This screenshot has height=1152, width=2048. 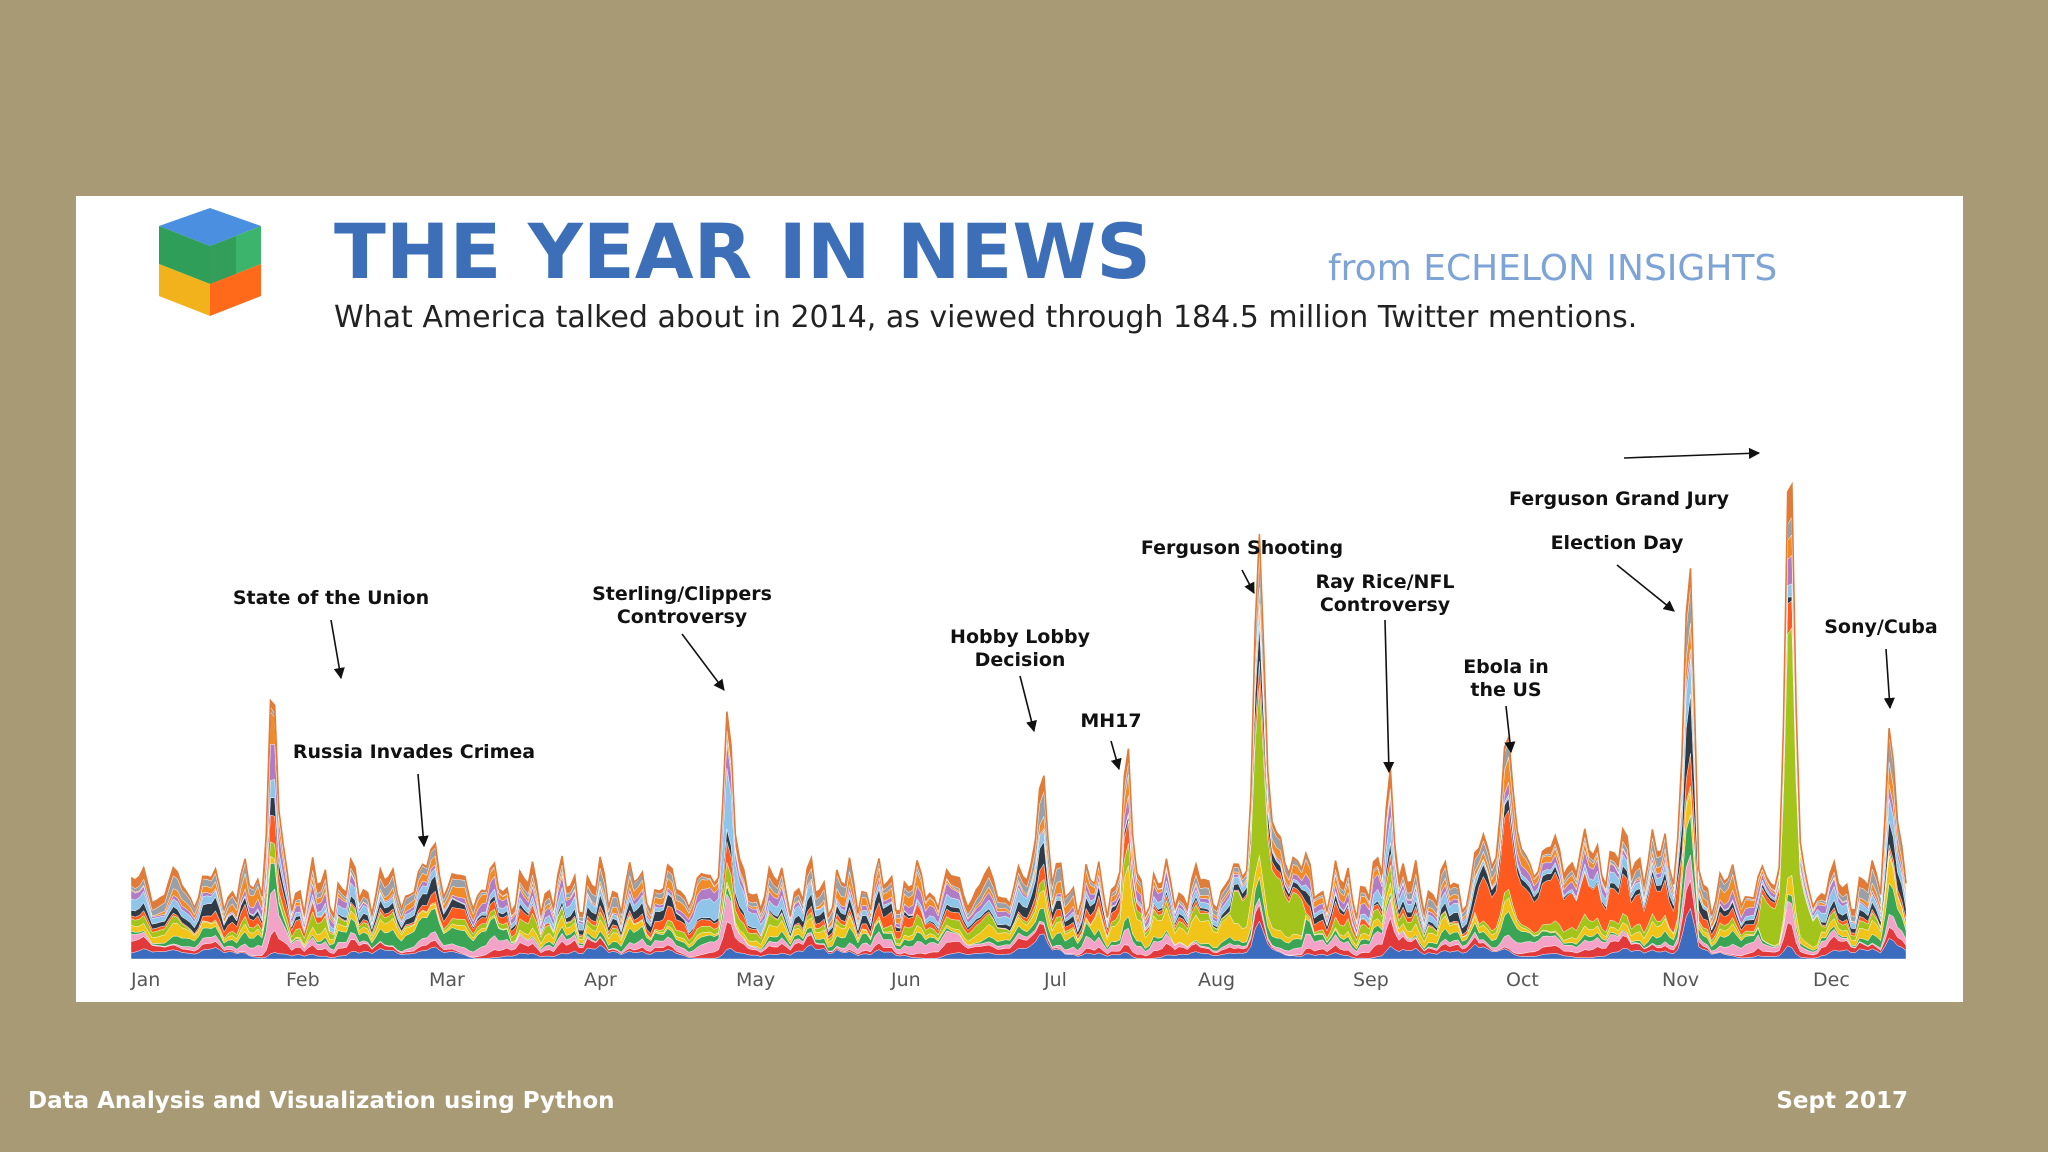 I want to click on annotation-4: MH17, so click(x=1111, y=740).